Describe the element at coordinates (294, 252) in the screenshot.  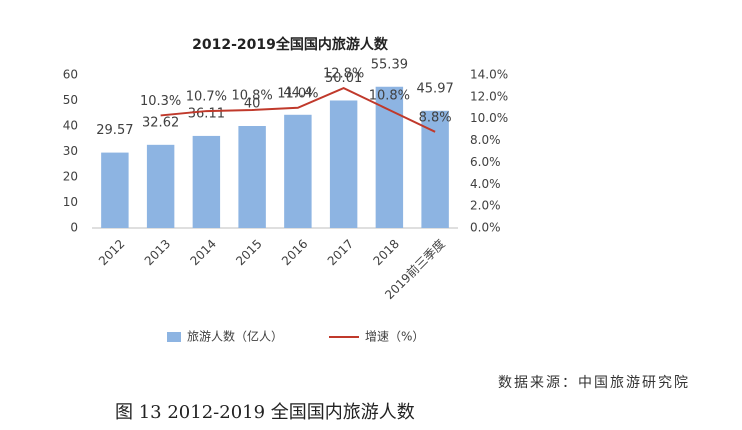
I see `x-tick-label: 2016` at that location.